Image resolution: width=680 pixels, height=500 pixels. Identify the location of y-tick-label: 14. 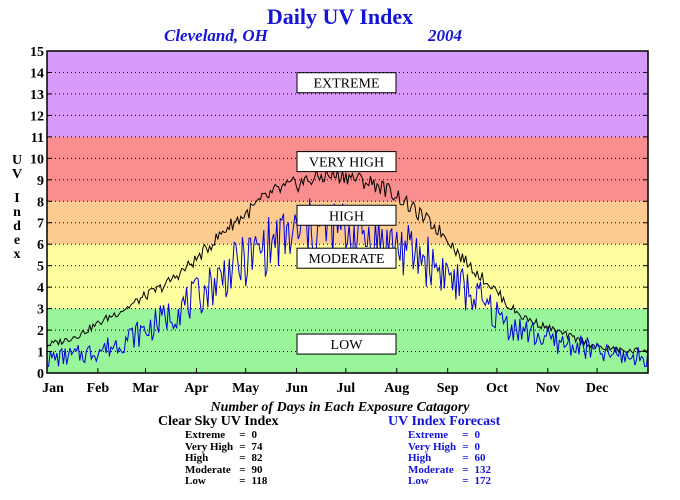
(37, 73).